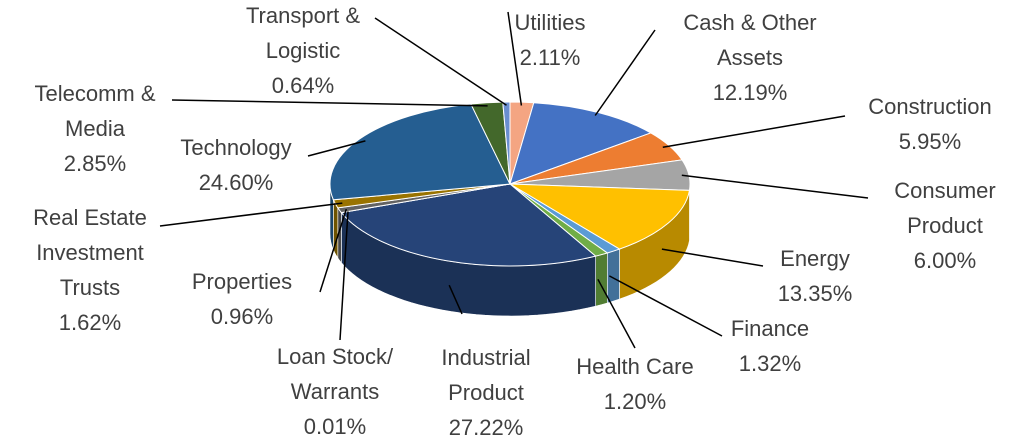  Describe the element at coordinates (815, 276) in the screenshot. I see `data-label-energy: Energy 13.35%` at that location.